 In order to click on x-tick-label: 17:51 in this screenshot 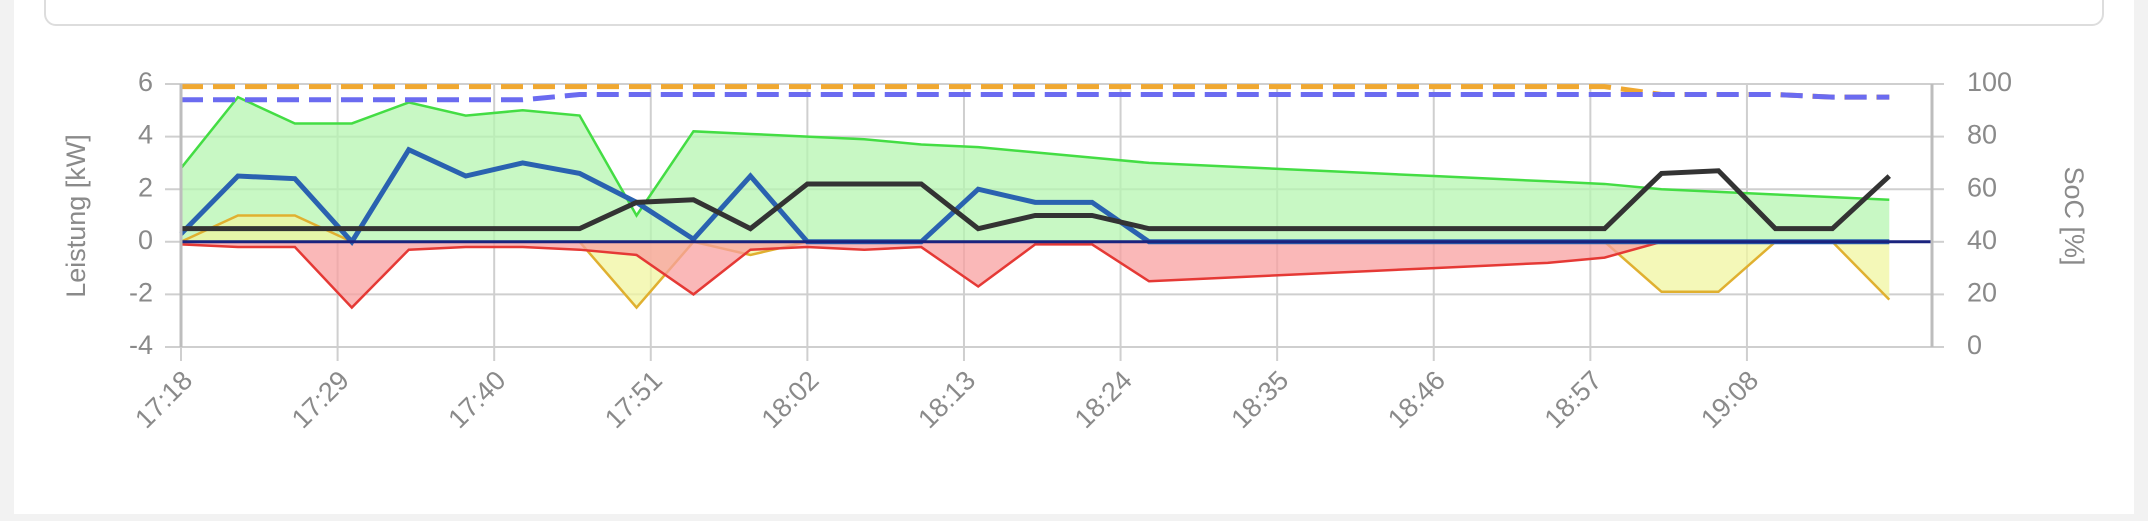, I will do `click(633, 399)`.